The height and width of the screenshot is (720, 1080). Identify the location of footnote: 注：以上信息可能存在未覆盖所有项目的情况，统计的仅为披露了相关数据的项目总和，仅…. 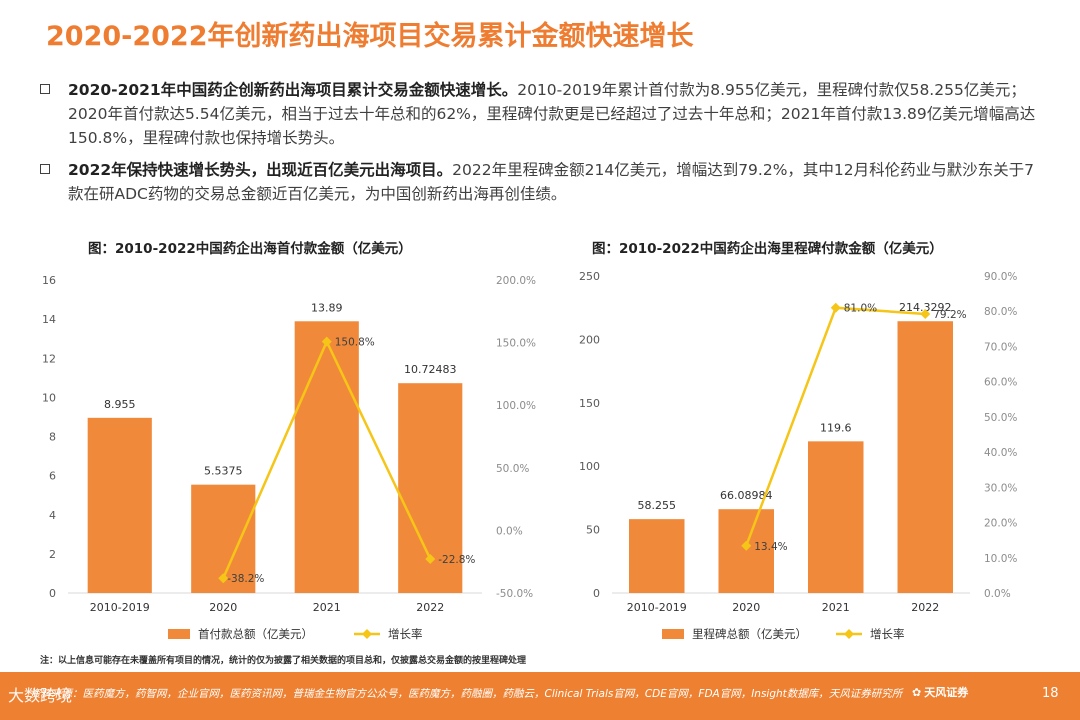
(283, 661).